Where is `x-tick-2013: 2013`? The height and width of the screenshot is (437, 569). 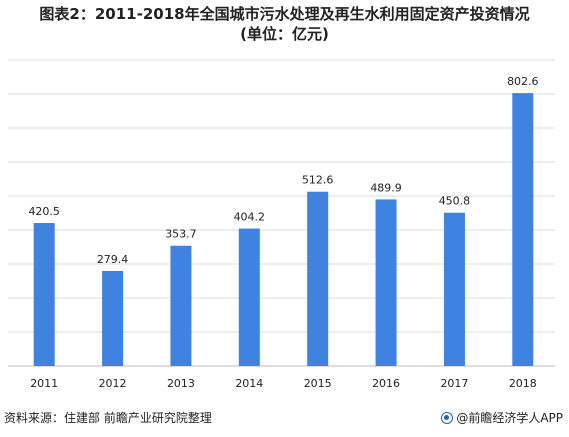
x-tick-2013: 2013 is located at coordinates (181, 383).